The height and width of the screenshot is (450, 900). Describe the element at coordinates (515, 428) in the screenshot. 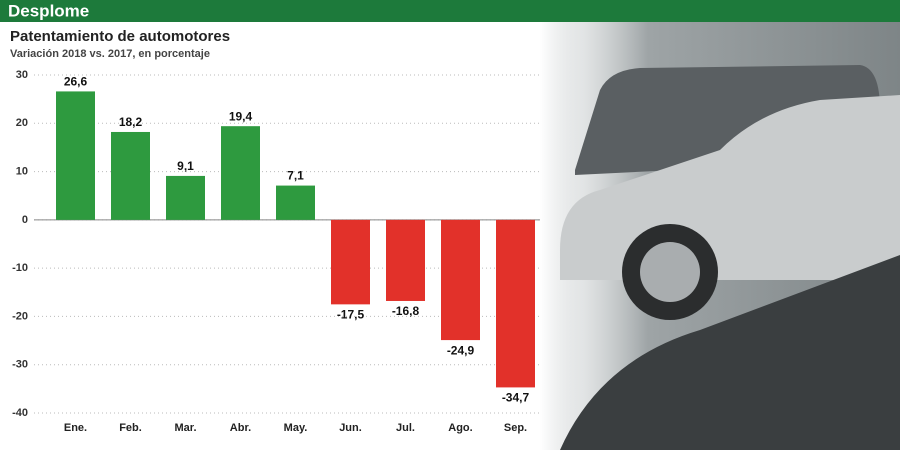

I see `x-tick-label: Sep.` at that location.